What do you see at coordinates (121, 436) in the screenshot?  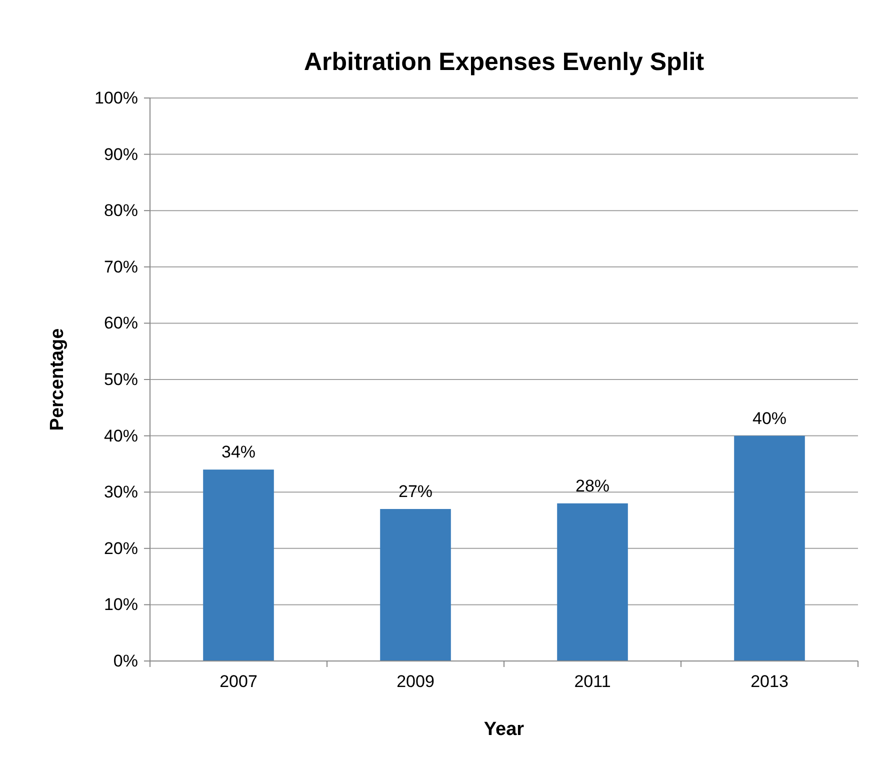 I see `y-tick-label: 40%` at bounding box center [121, 436].